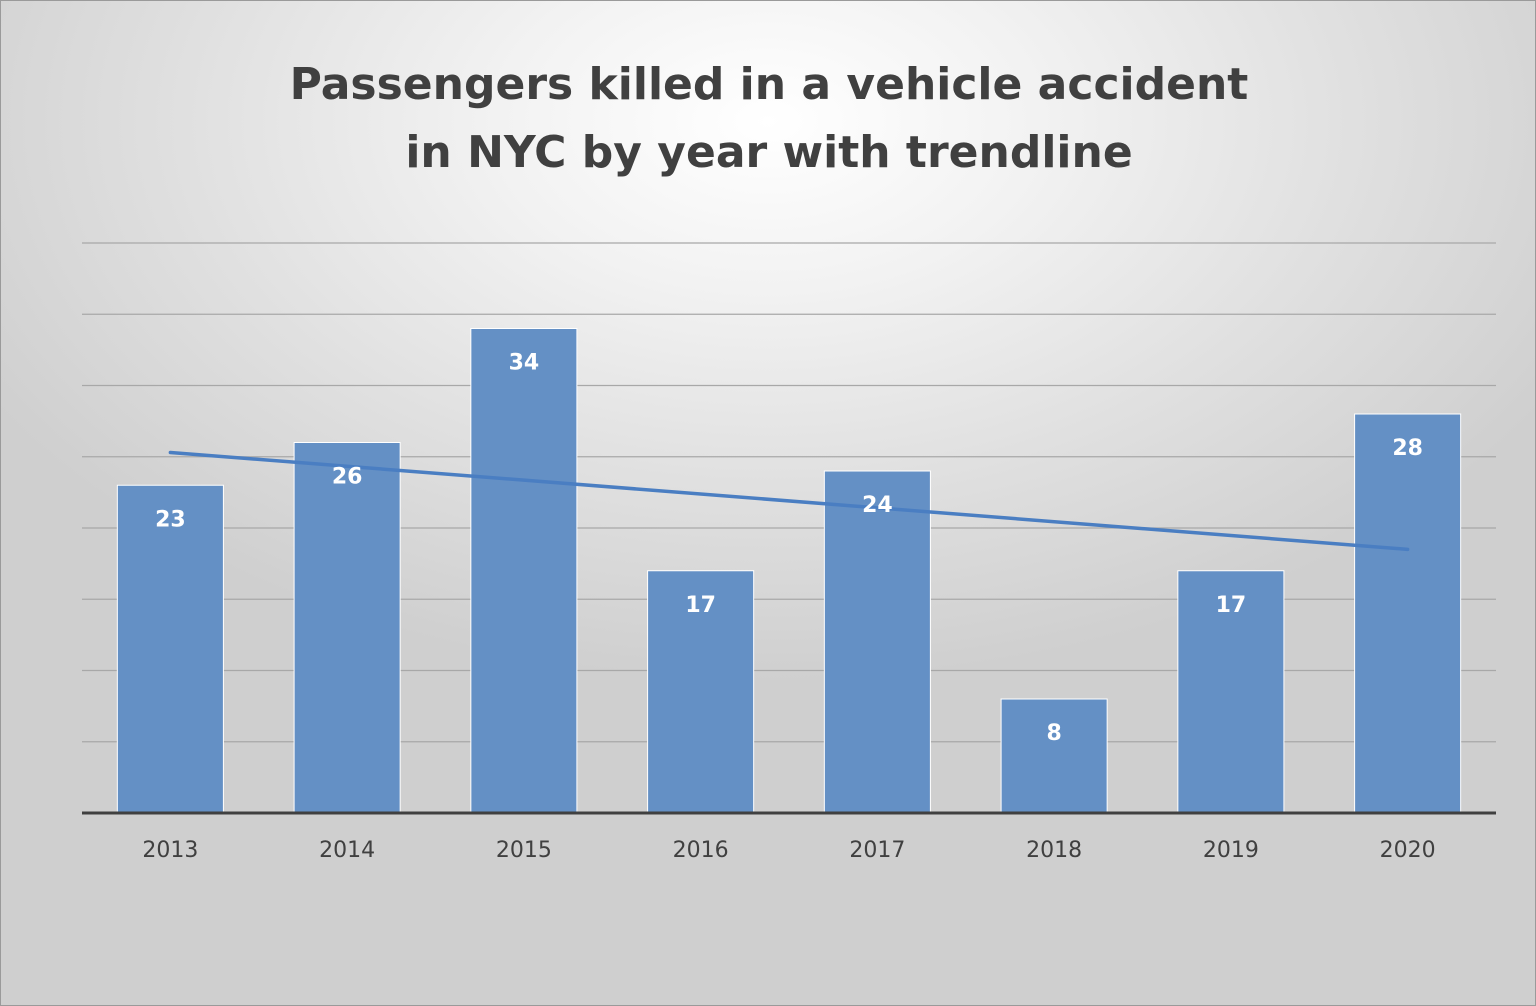 This screenshot has height=1006, width=1536. I want to click on bar-2013, so click(170, 649).